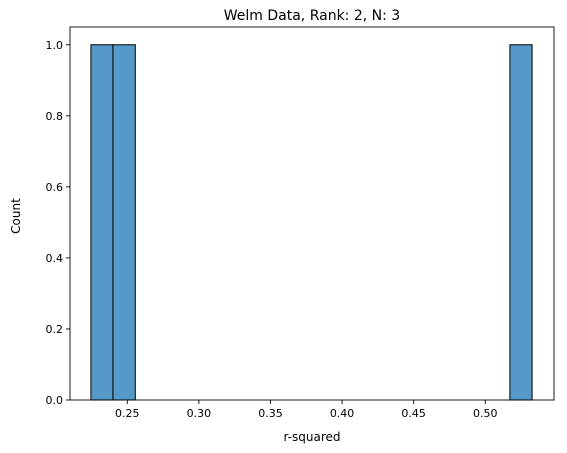  What do you see at coordinates (342, 413) in the screenshot?
I see `x-tick-label: 0.40` at bounding box center [342, 413].